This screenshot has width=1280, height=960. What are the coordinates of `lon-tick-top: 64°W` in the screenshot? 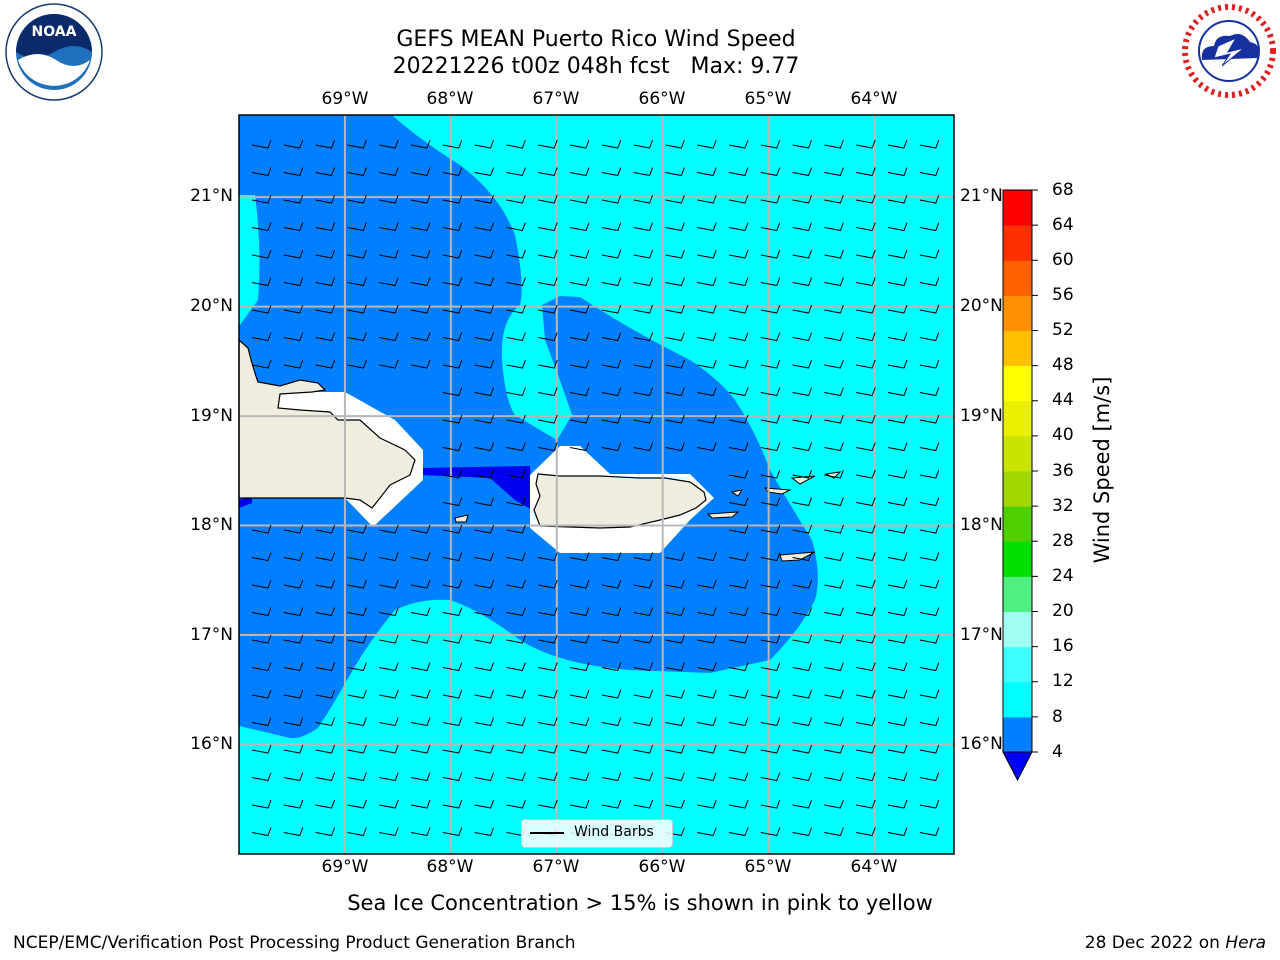 It's located at (874, 99).